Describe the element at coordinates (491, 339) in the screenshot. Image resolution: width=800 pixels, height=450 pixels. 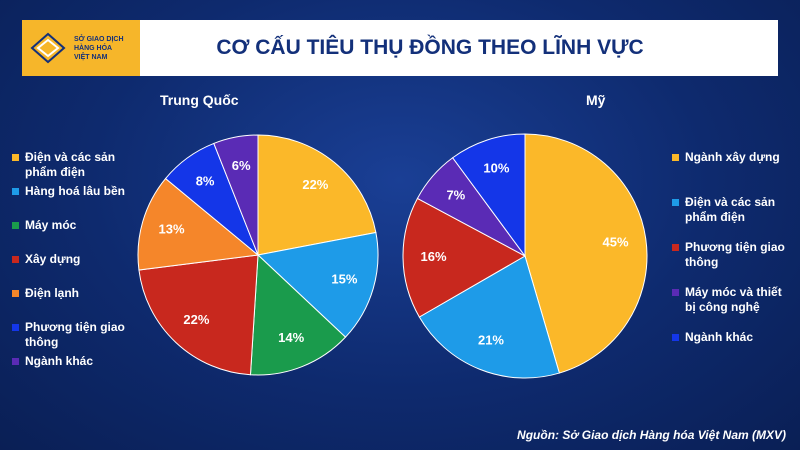
I see `data-label: 21%` at that location.